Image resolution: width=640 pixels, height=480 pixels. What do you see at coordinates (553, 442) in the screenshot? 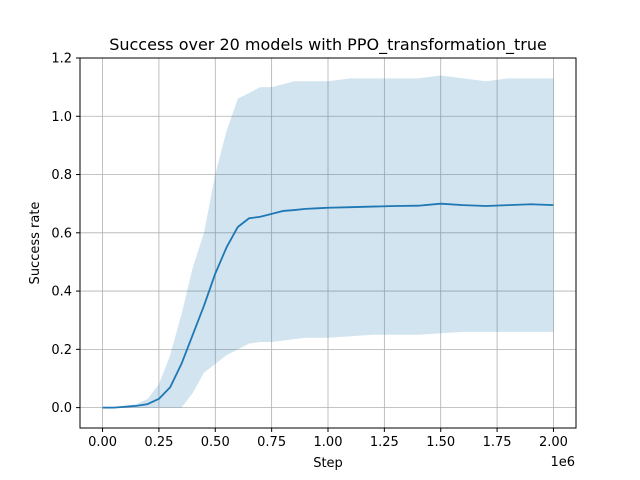
I see `x-tick-label: 2.00` at bounding box center [553, 442].